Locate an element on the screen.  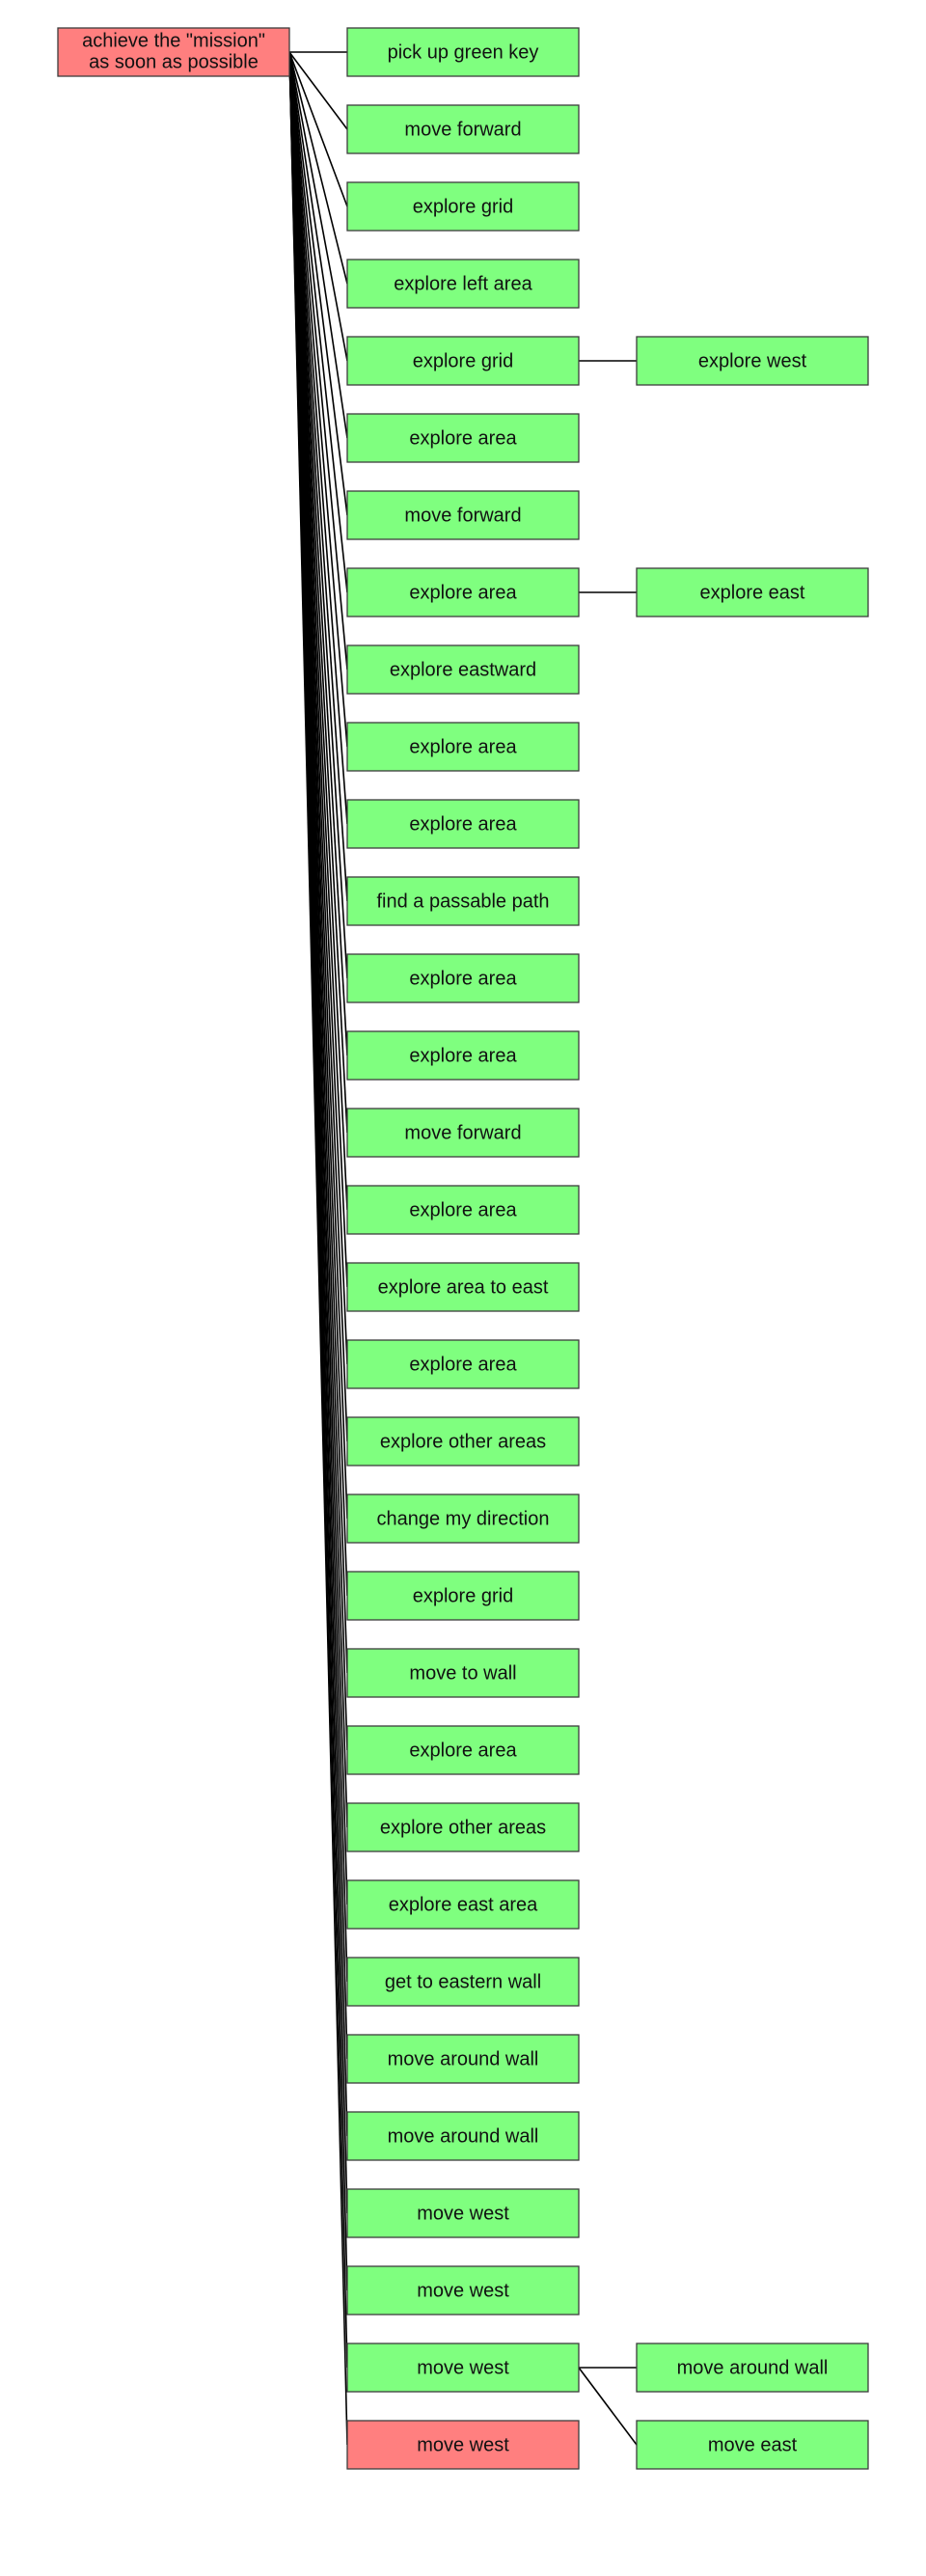
subgoal-node-20-label: change my direction is located at coordinates (464, 1519).